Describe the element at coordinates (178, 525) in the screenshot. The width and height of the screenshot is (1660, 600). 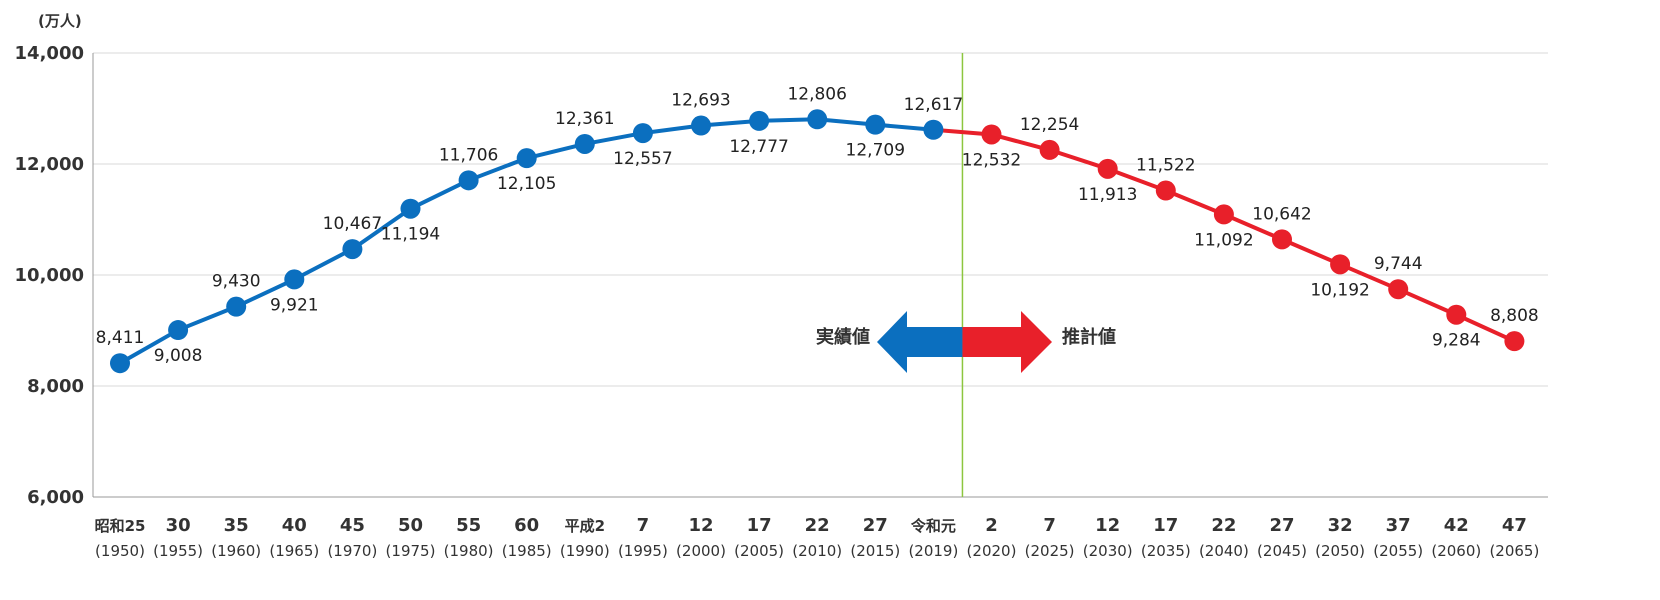
I see `x-era-label: 30` at that location.